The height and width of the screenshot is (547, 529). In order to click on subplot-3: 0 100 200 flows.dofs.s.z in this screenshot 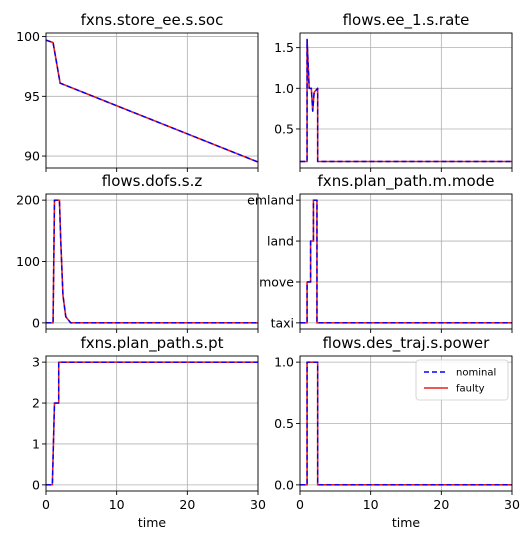, I will do `click(137, 252)`.